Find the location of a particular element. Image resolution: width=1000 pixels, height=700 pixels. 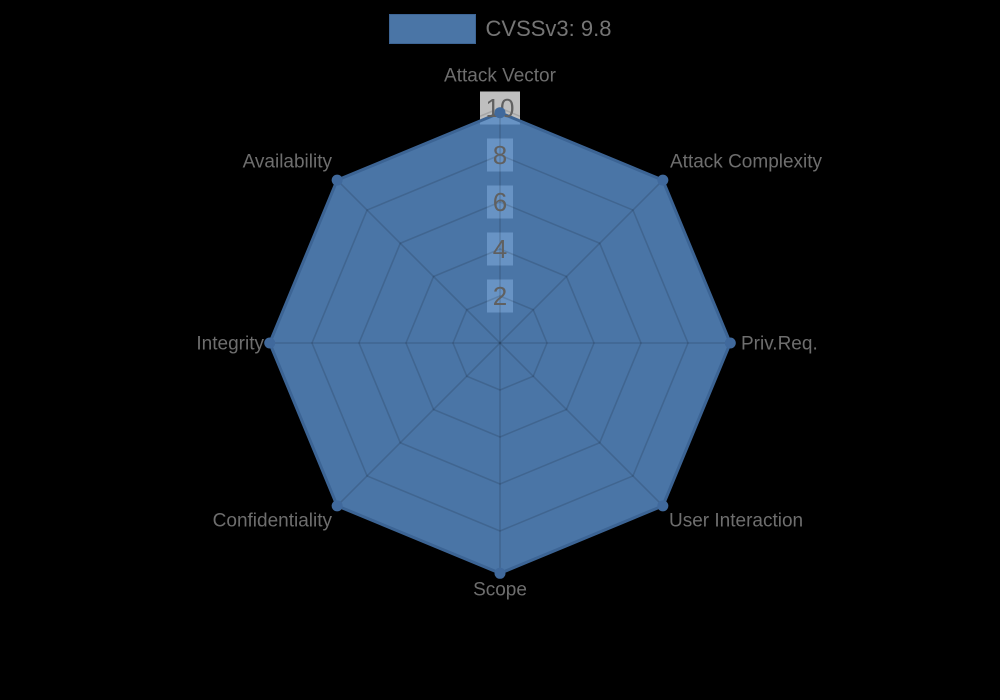

axis-label-scope: Scope is located at coordinates (500, 590).